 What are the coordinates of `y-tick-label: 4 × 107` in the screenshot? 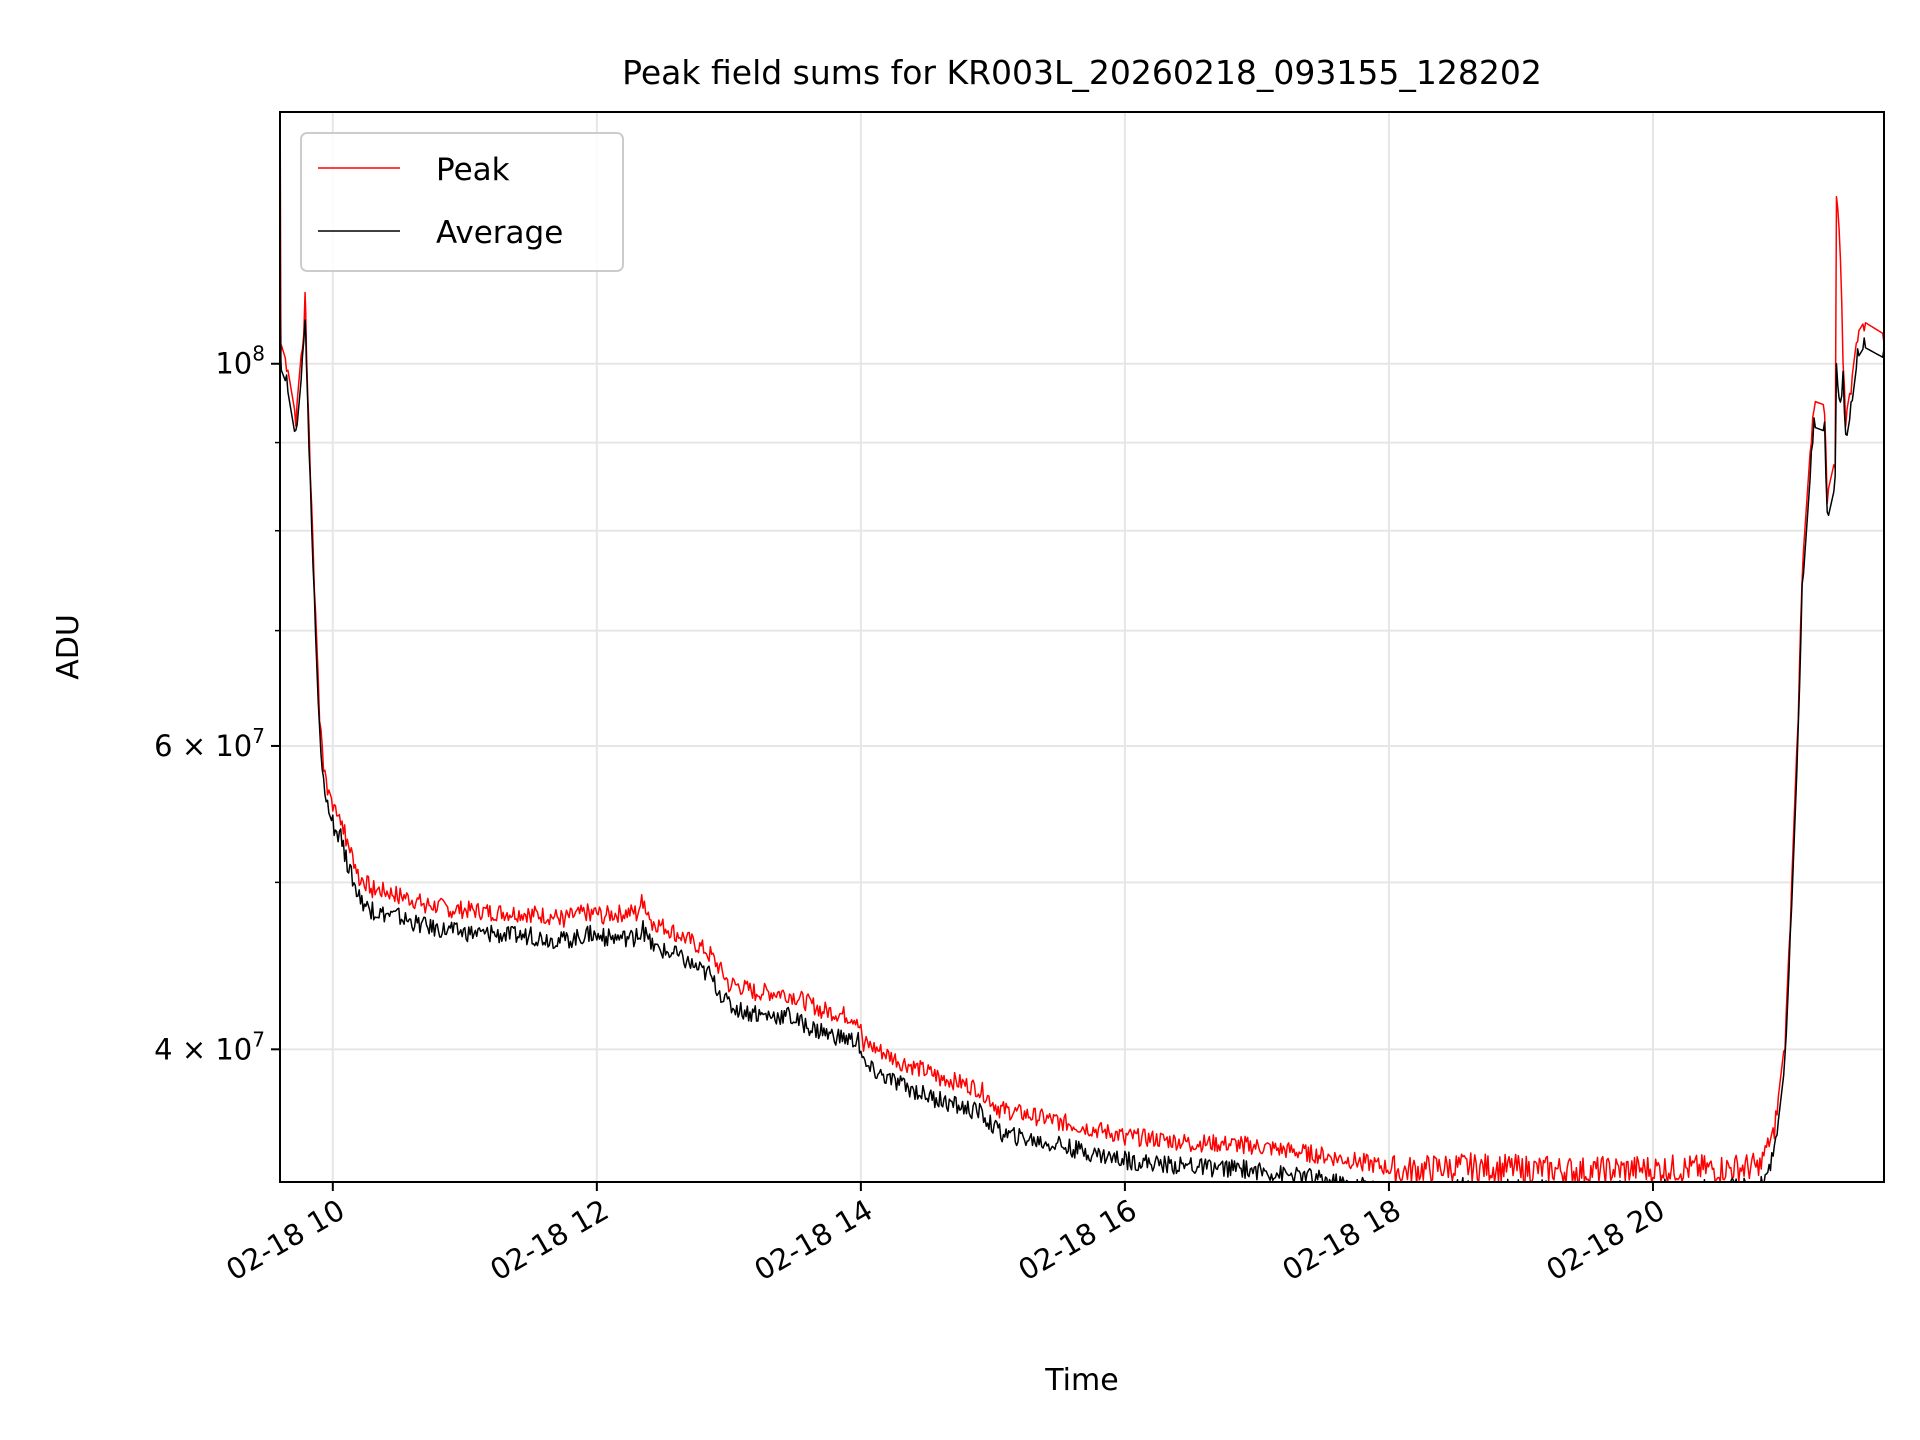 It's located at (209, 1046).